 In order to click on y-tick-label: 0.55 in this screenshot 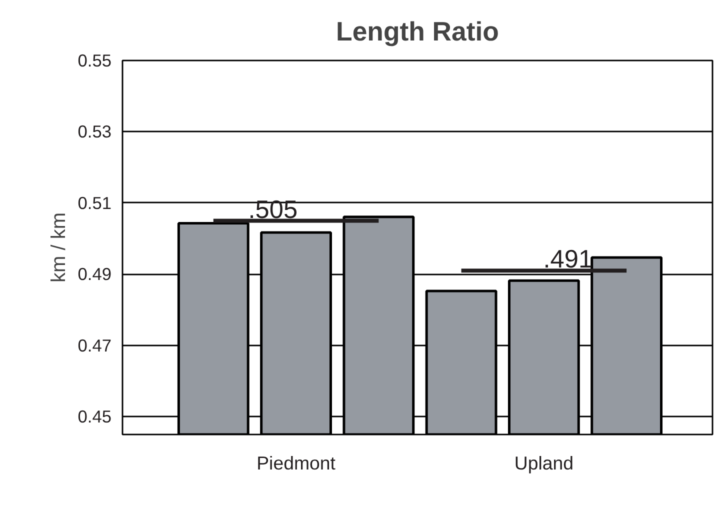, I will do `click(95, 60)`.